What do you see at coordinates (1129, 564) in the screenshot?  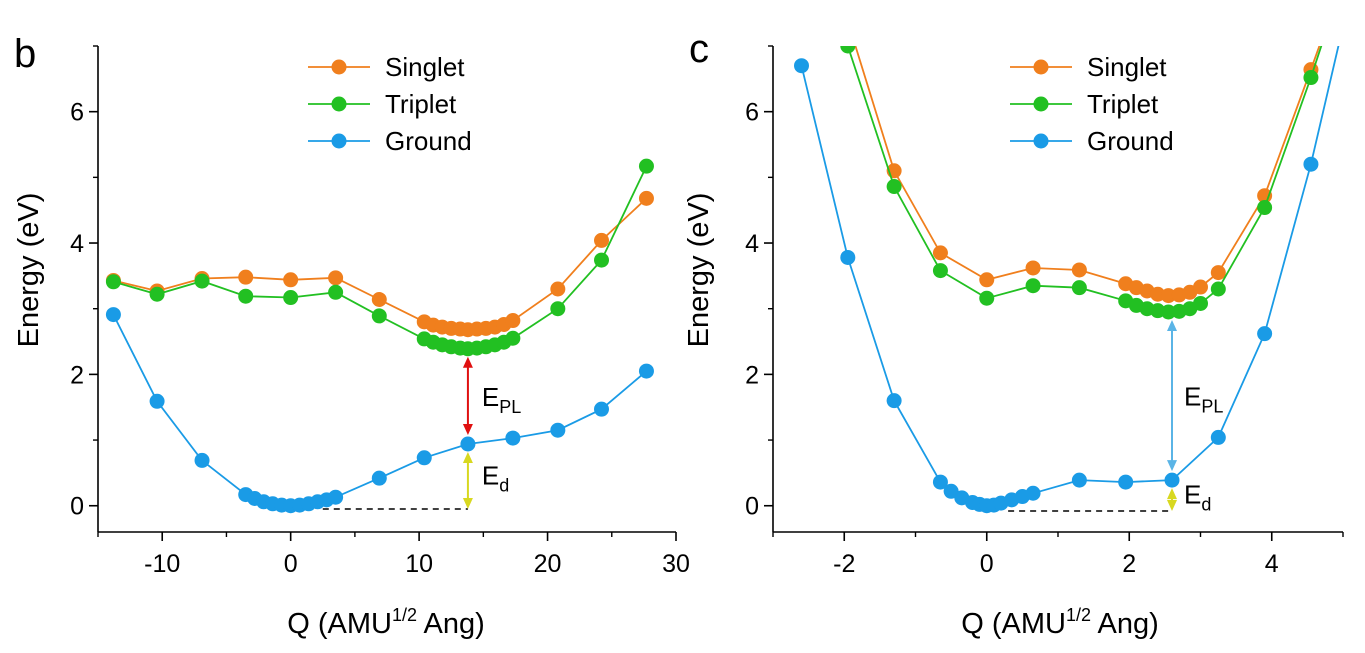 I see `x-tick-label: 2` at bounding box center [1129, 564].